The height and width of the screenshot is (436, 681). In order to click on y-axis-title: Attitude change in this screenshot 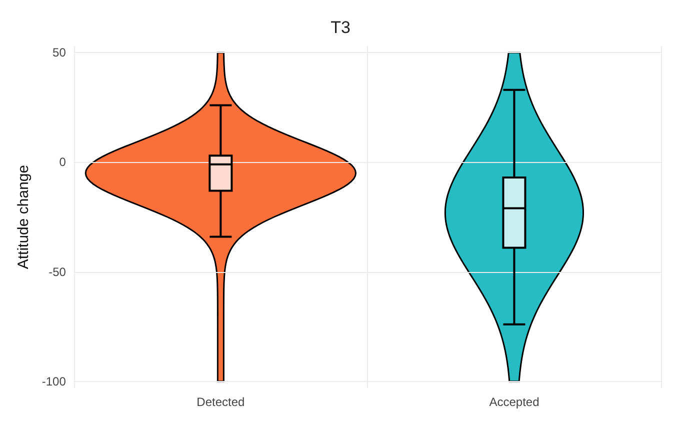, I will do `click(23, 217)`.